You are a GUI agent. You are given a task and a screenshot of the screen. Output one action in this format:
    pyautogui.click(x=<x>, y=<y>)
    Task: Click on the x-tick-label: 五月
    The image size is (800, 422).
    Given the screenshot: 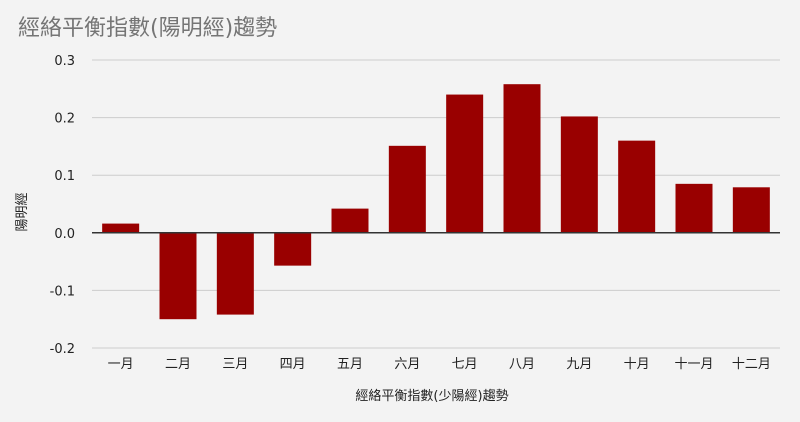 What is the action you would take?
    pyautogui.click(x=350, y=364)
    